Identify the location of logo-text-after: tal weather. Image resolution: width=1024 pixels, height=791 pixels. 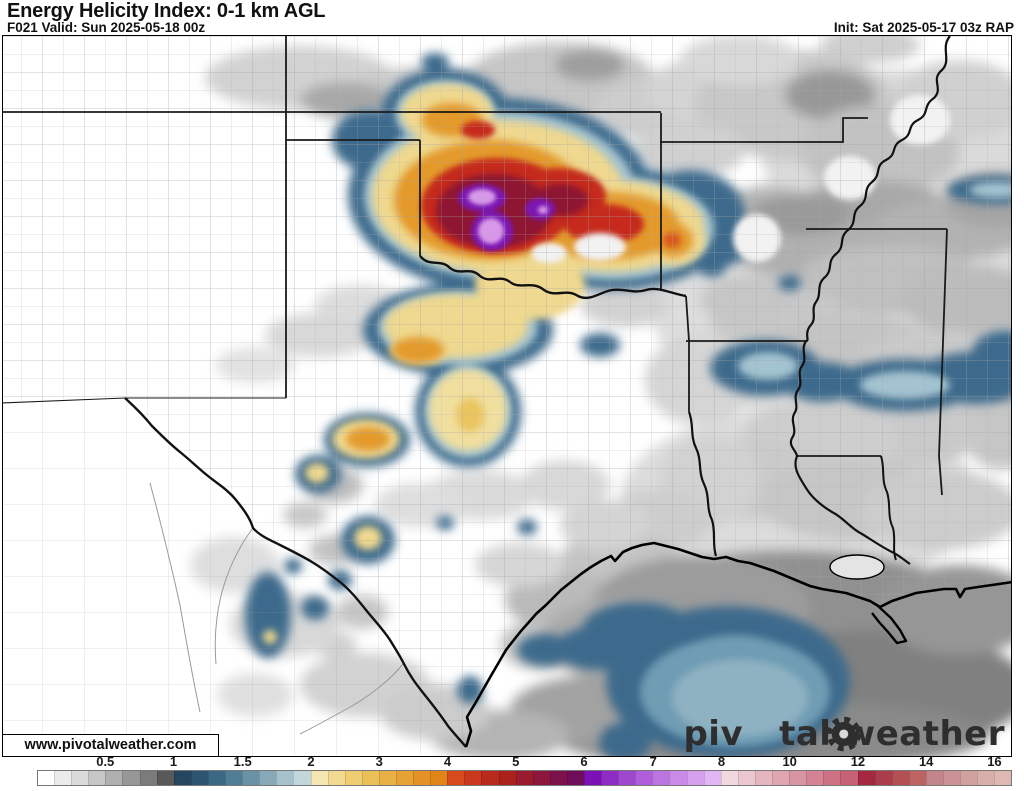
(892, 734).